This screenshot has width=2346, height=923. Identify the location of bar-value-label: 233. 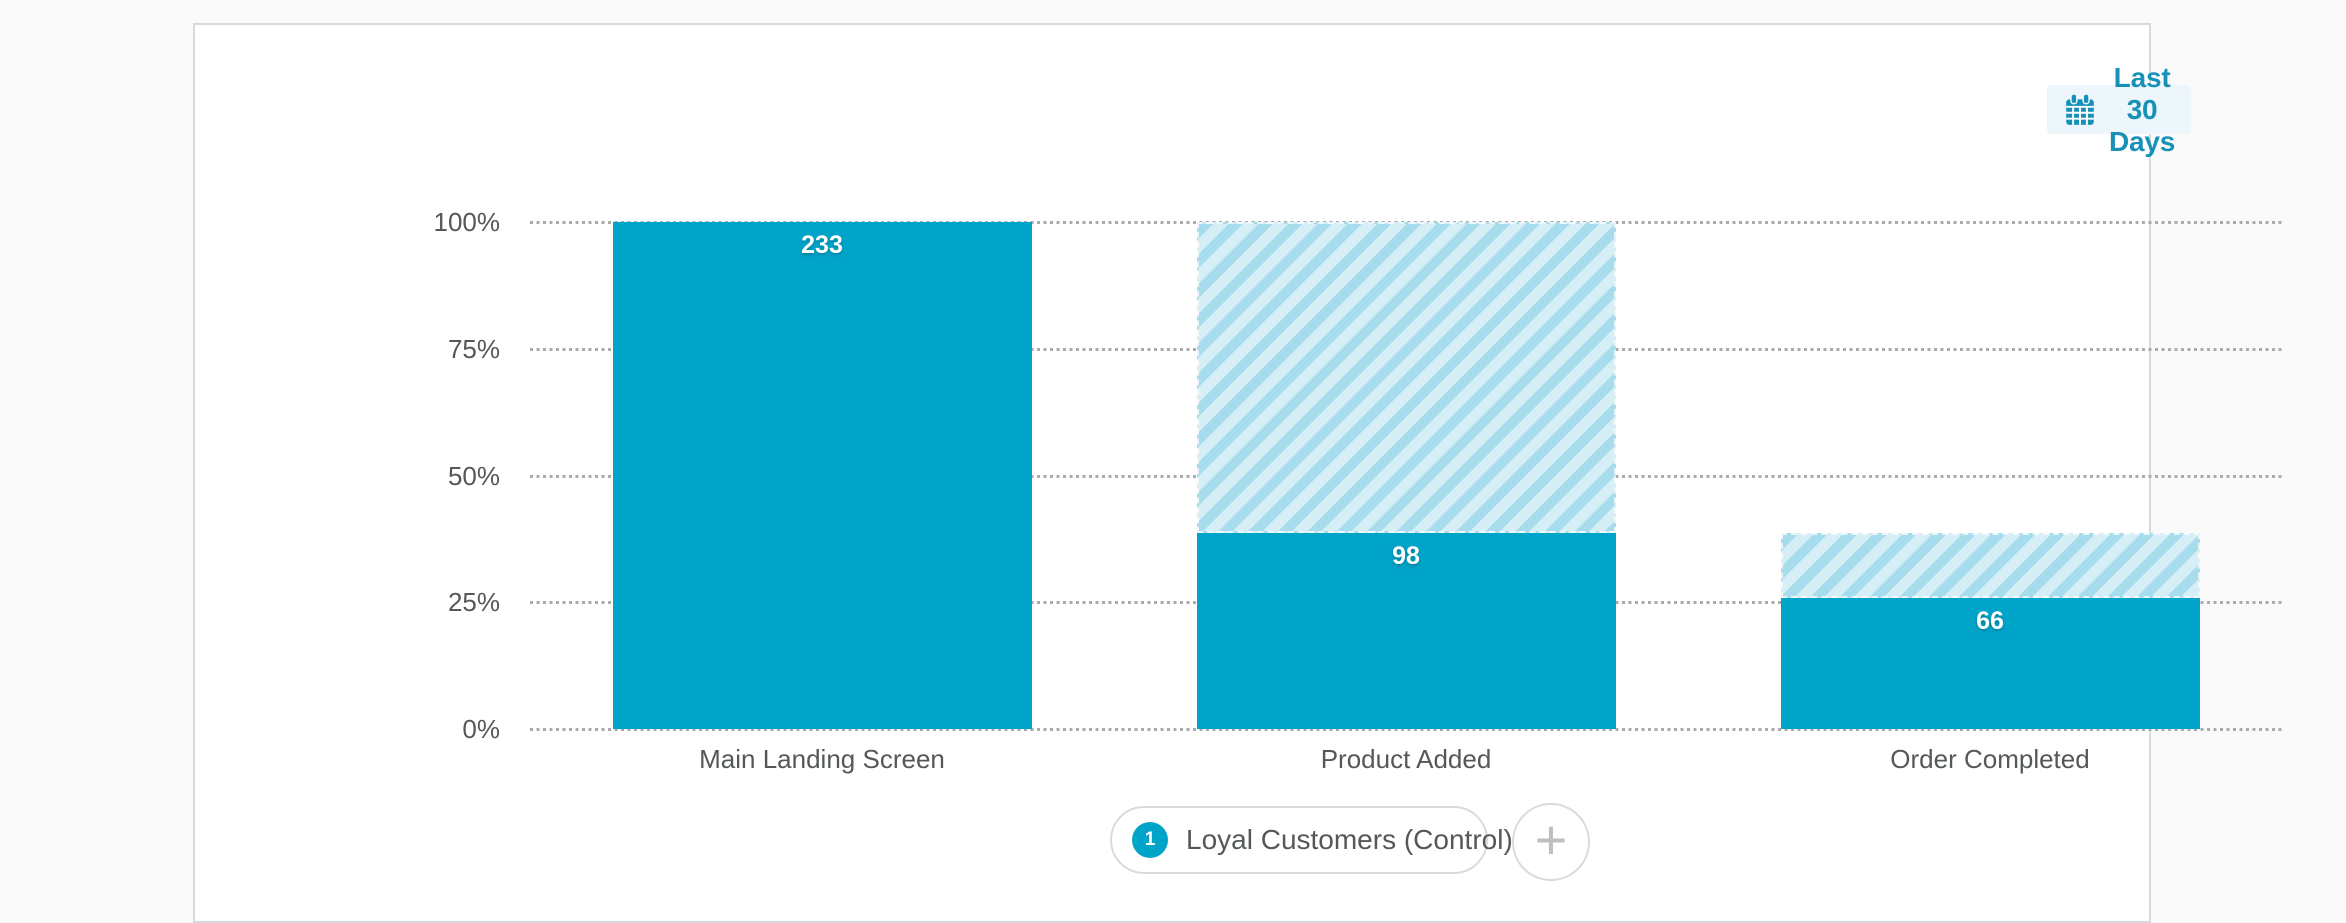
(822, 245).